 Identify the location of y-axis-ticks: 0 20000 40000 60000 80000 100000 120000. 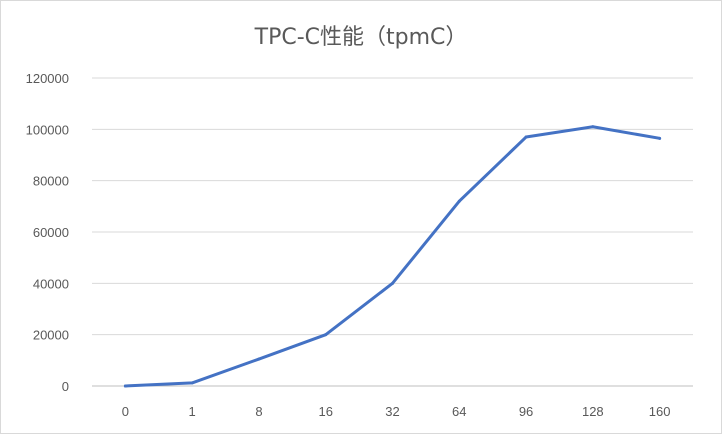
(47, 232).